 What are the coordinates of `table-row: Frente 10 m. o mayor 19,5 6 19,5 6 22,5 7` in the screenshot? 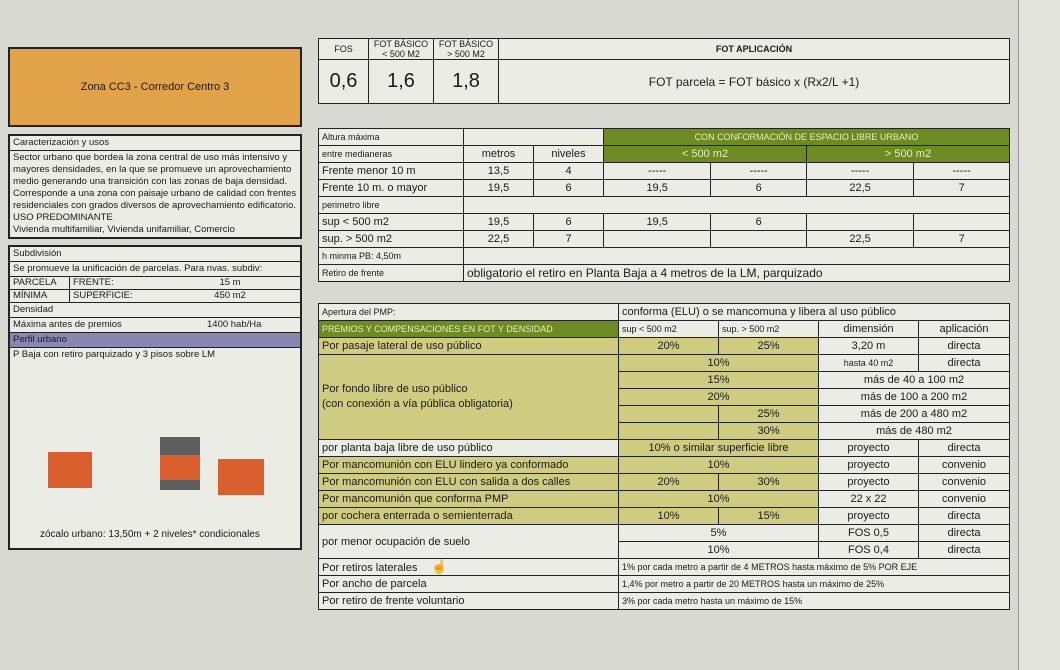 It's located at (664, 188).